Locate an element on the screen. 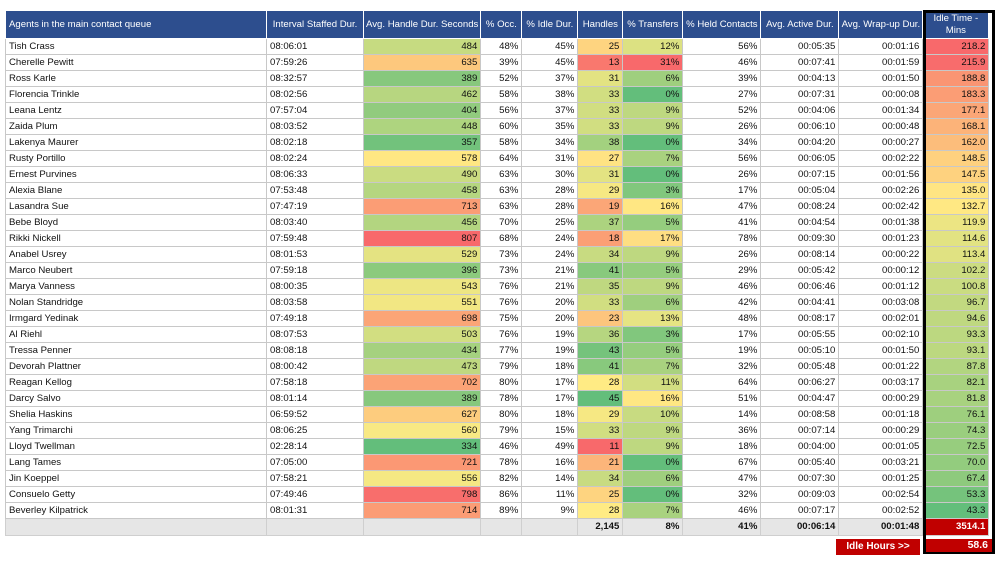 The image size is (1000, 562). cell-active: 00:04:41 is located at coordinates (800, 302).